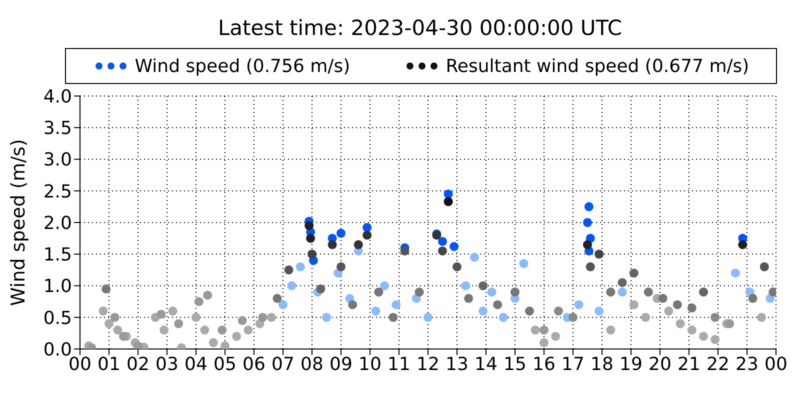  What do you see at coordinates (196, 364) in the screenshot?
I see `x-tick-label: 04` at bounding box center [196, 364].